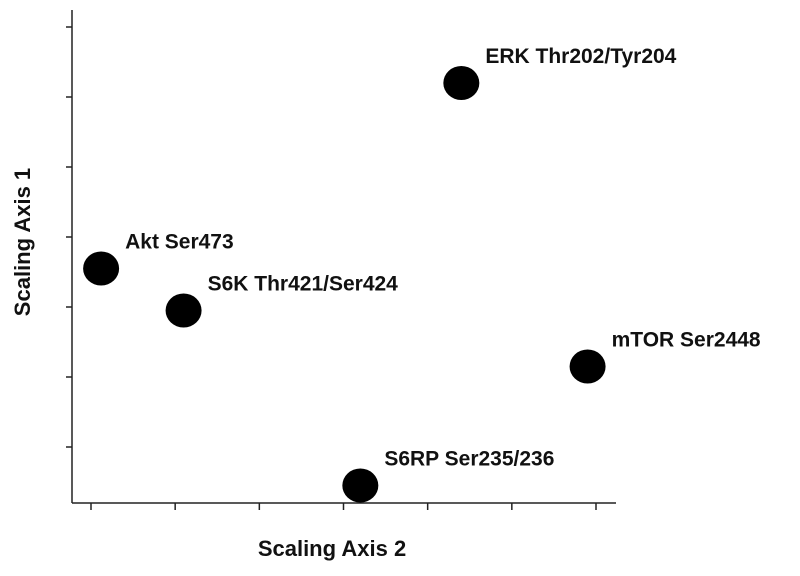  What do you see at coordinates (179, 242) in the screenshot?
I see `point-label-1: Akt Ser473` at bounding box center [179, 242].